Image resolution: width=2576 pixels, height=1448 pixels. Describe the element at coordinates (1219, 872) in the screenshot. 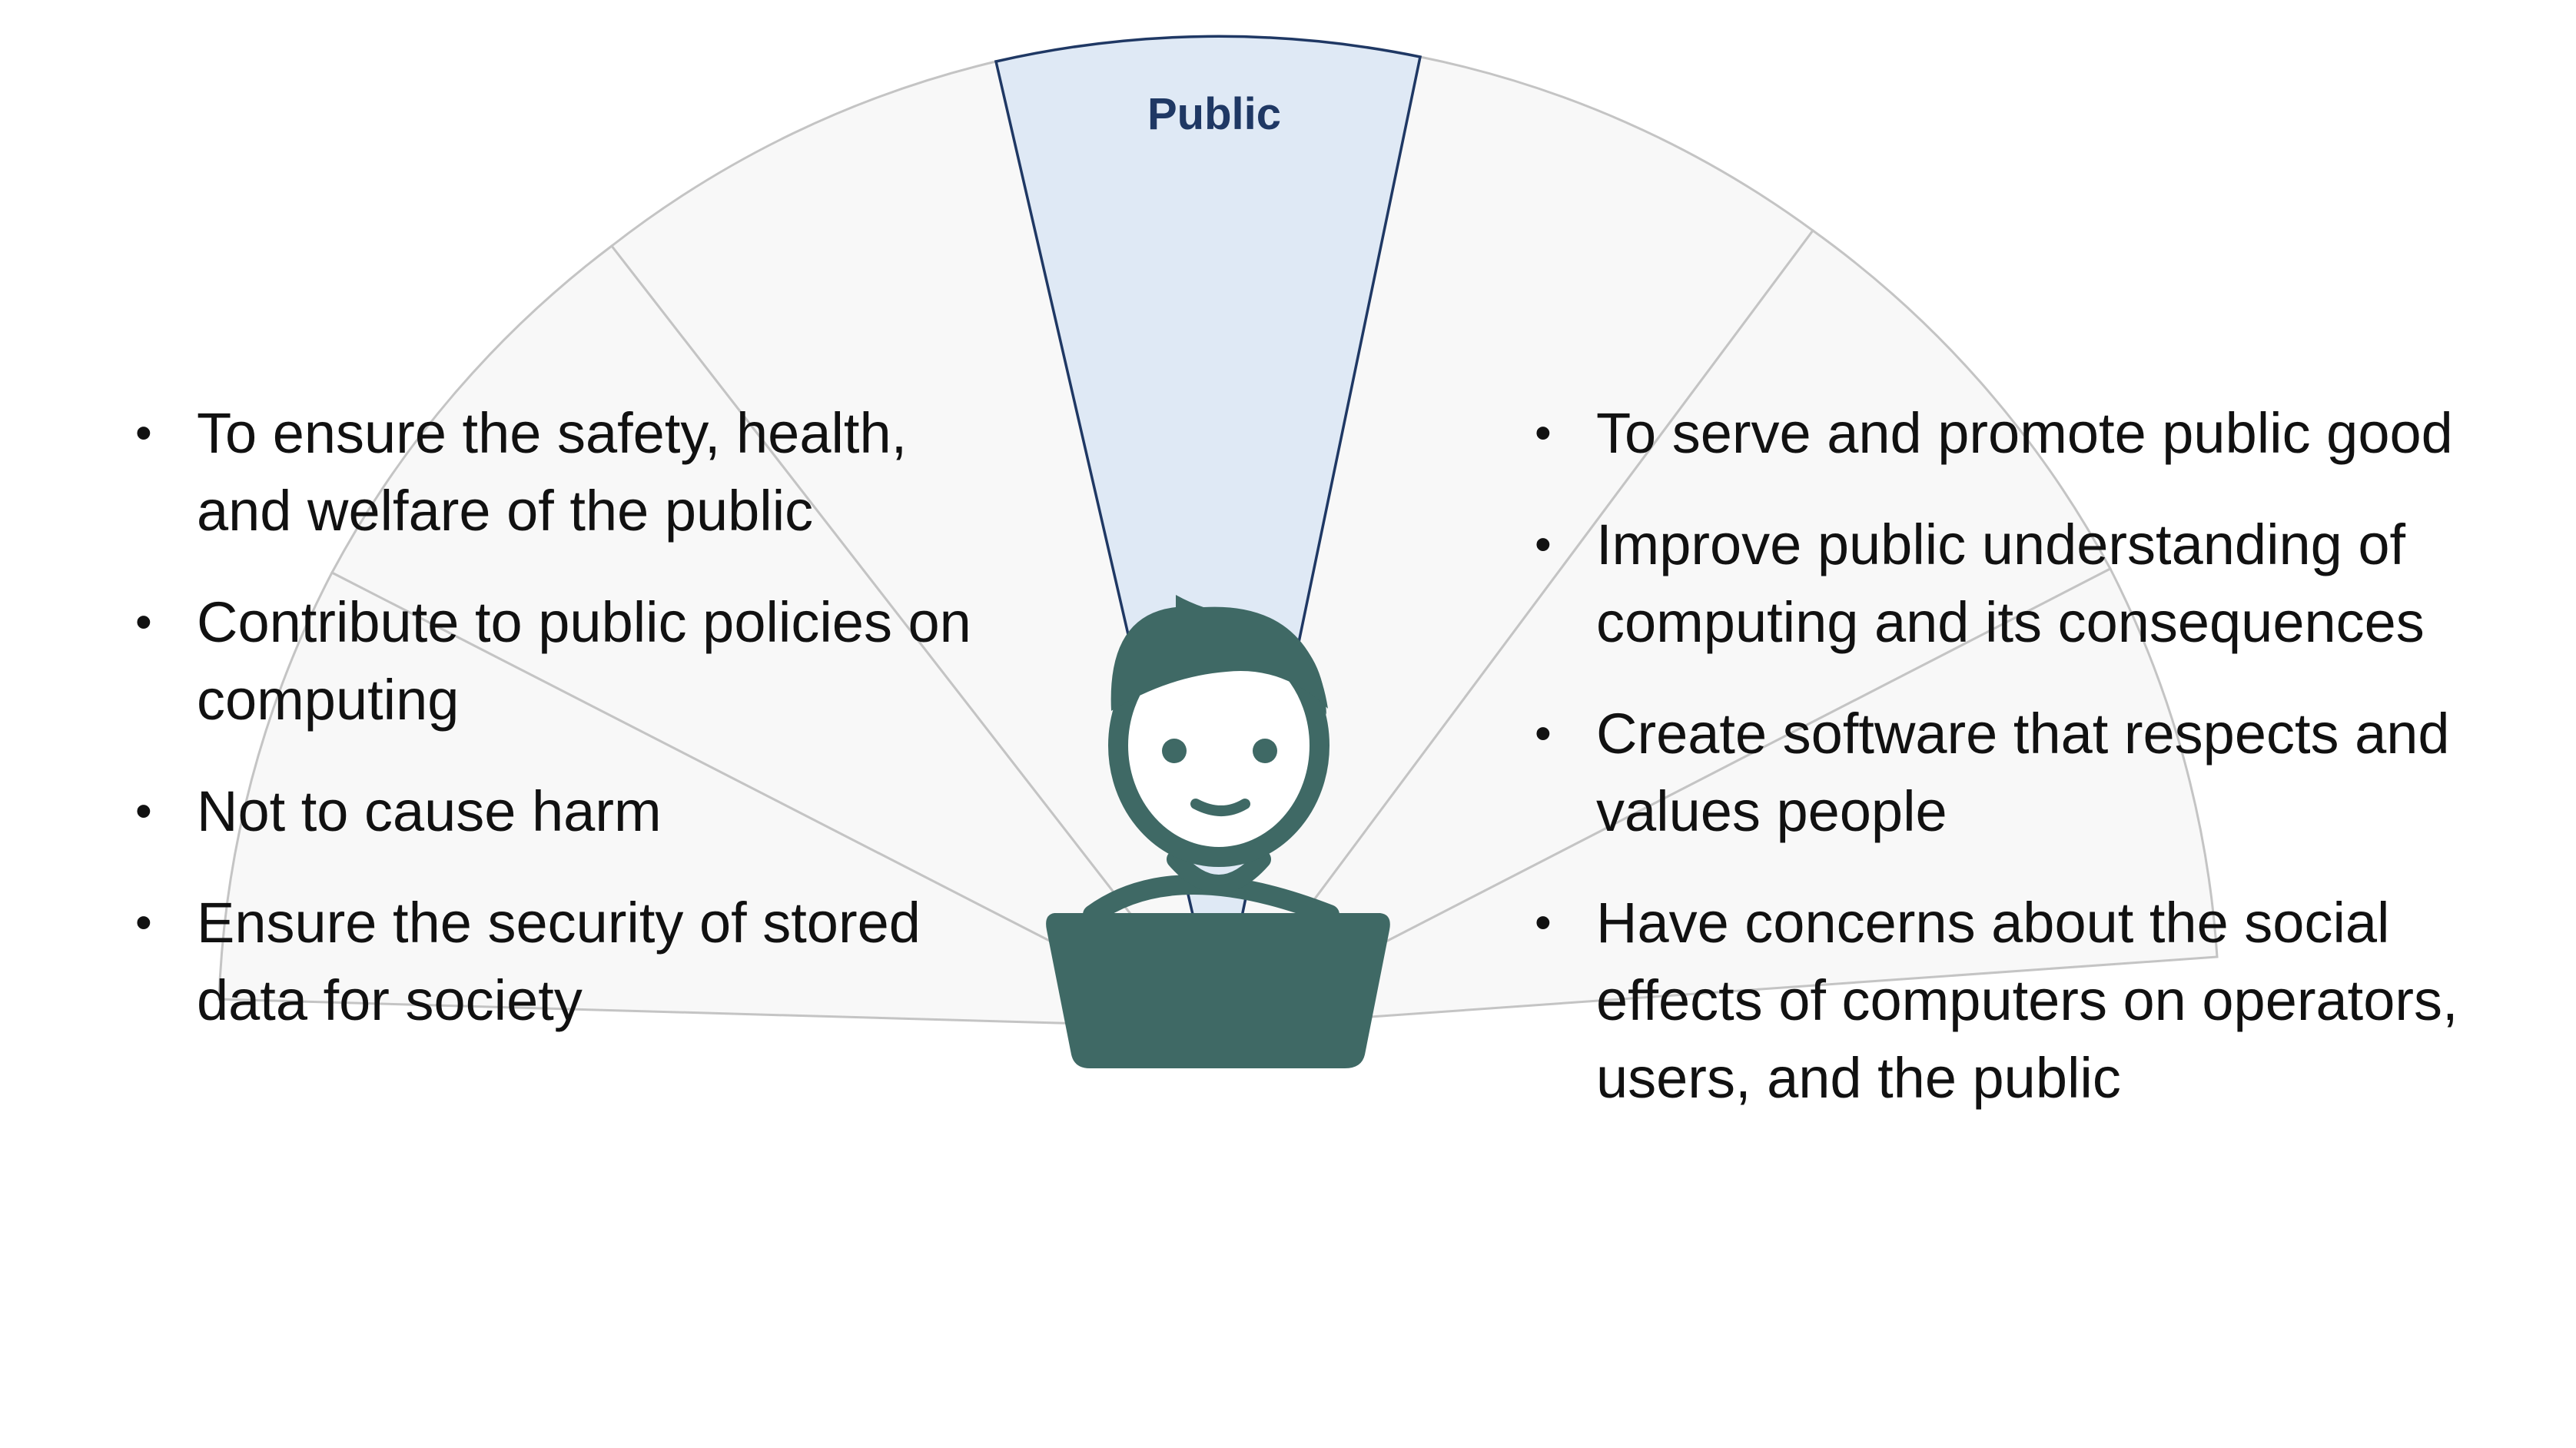

I see `person-collar` at that location.